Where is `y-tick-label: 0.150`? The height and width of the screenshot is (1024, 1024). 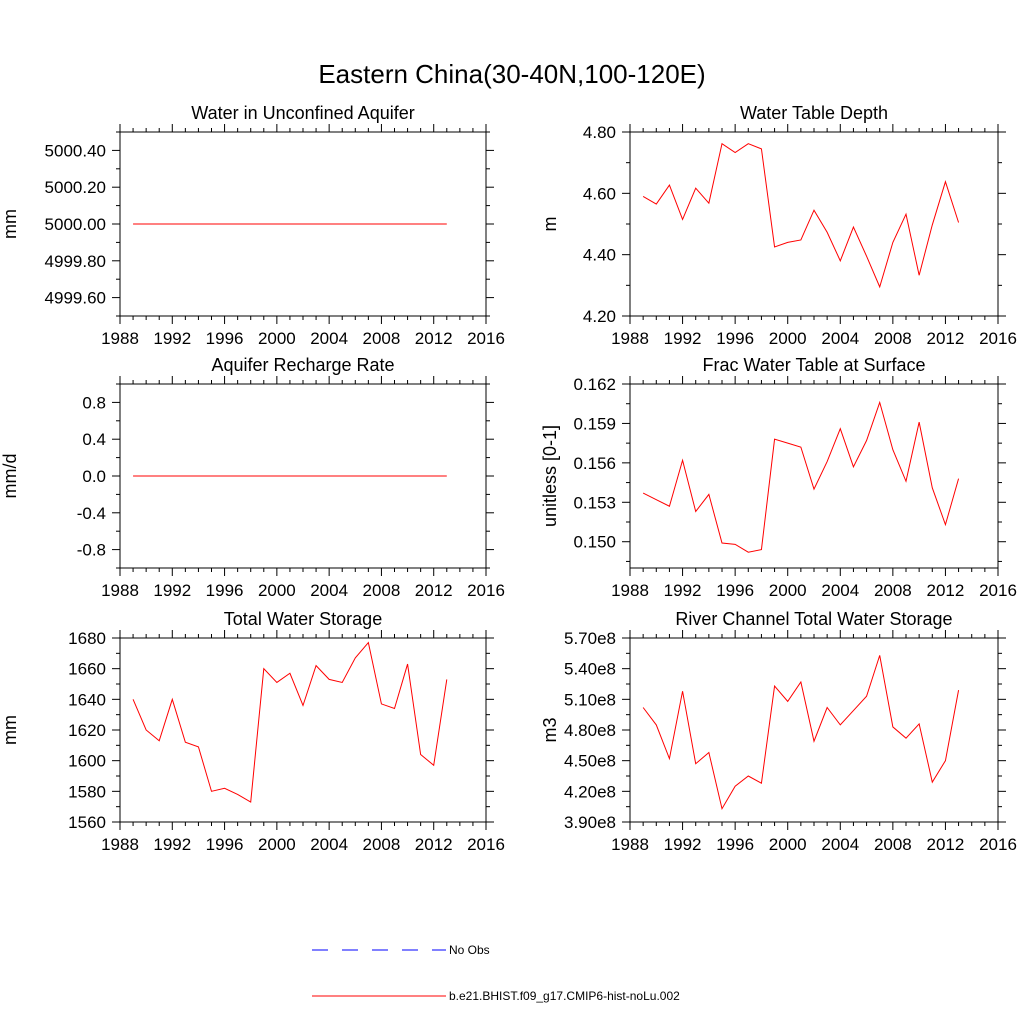 y-tick-label: 0.150 is located at coordinates (594, 542).